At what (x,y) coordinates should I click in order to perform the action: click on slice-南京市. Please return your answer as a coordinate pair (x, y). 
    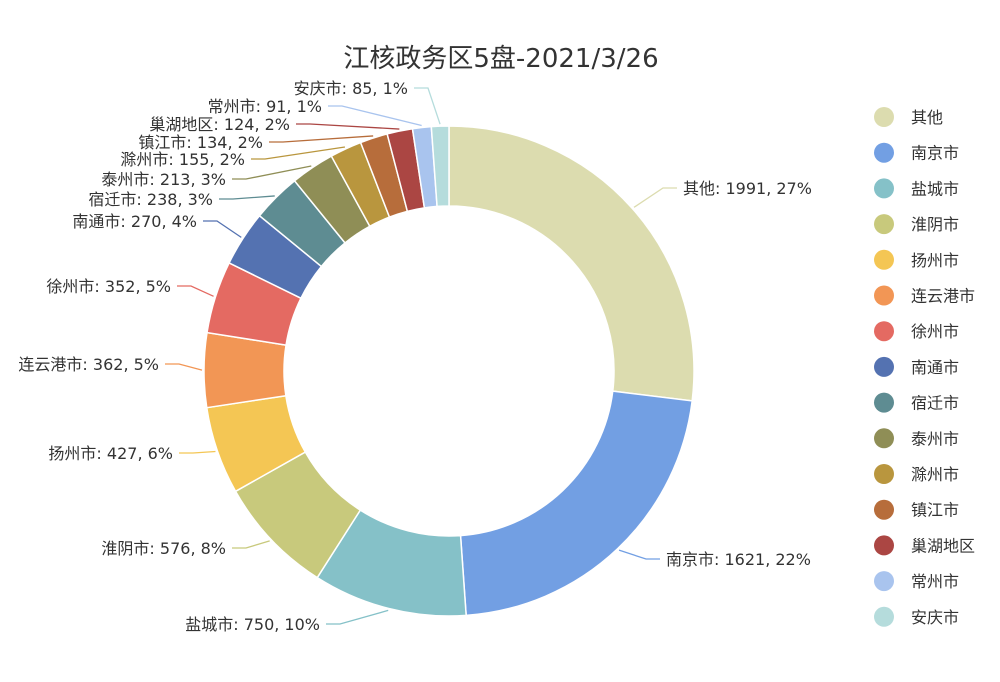
    Looking at the image, I should click on (576, 503).